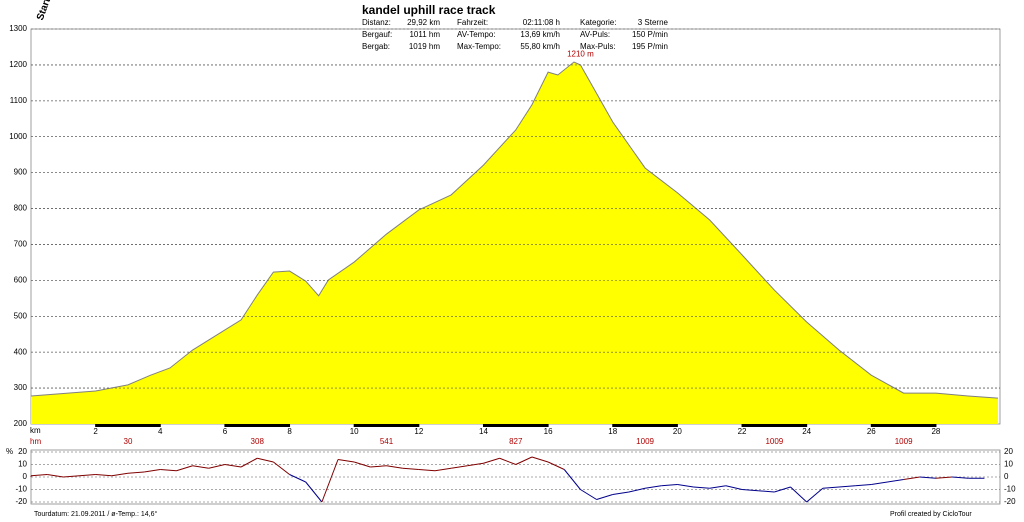 This screenshot has height=522, width=1024. What do you see at coordinates (424, 34) in the screenshot?
I see `stat-cell: 1011 hm` at bounding box center [424, 34].